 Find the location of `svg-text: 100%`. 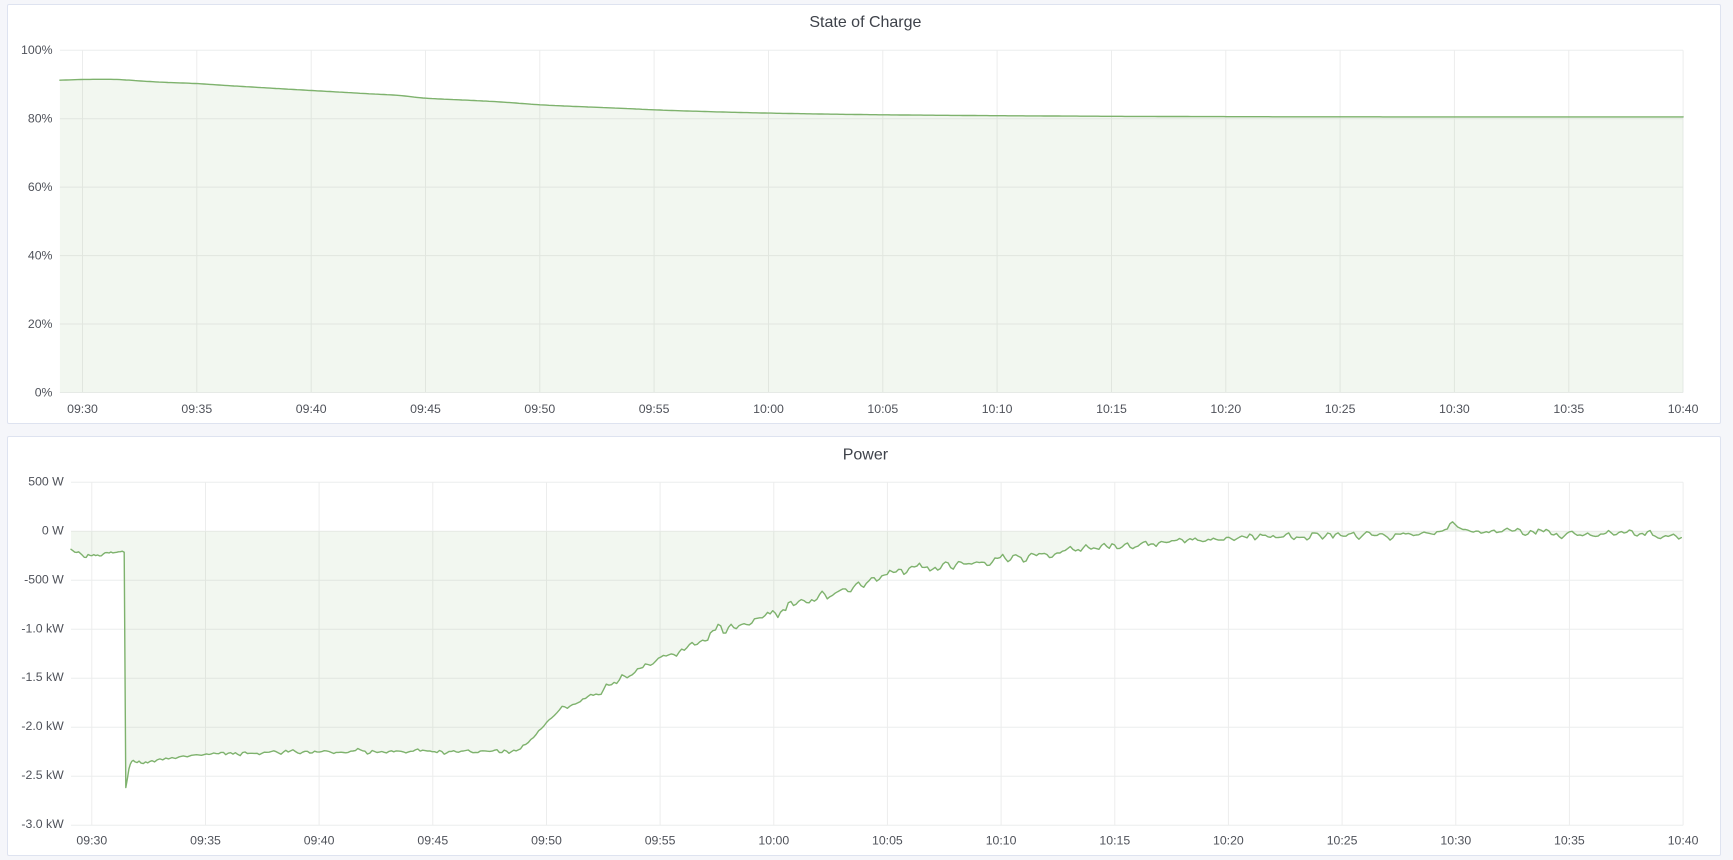

svg-text: 100% is located at coordinates (37, 50).